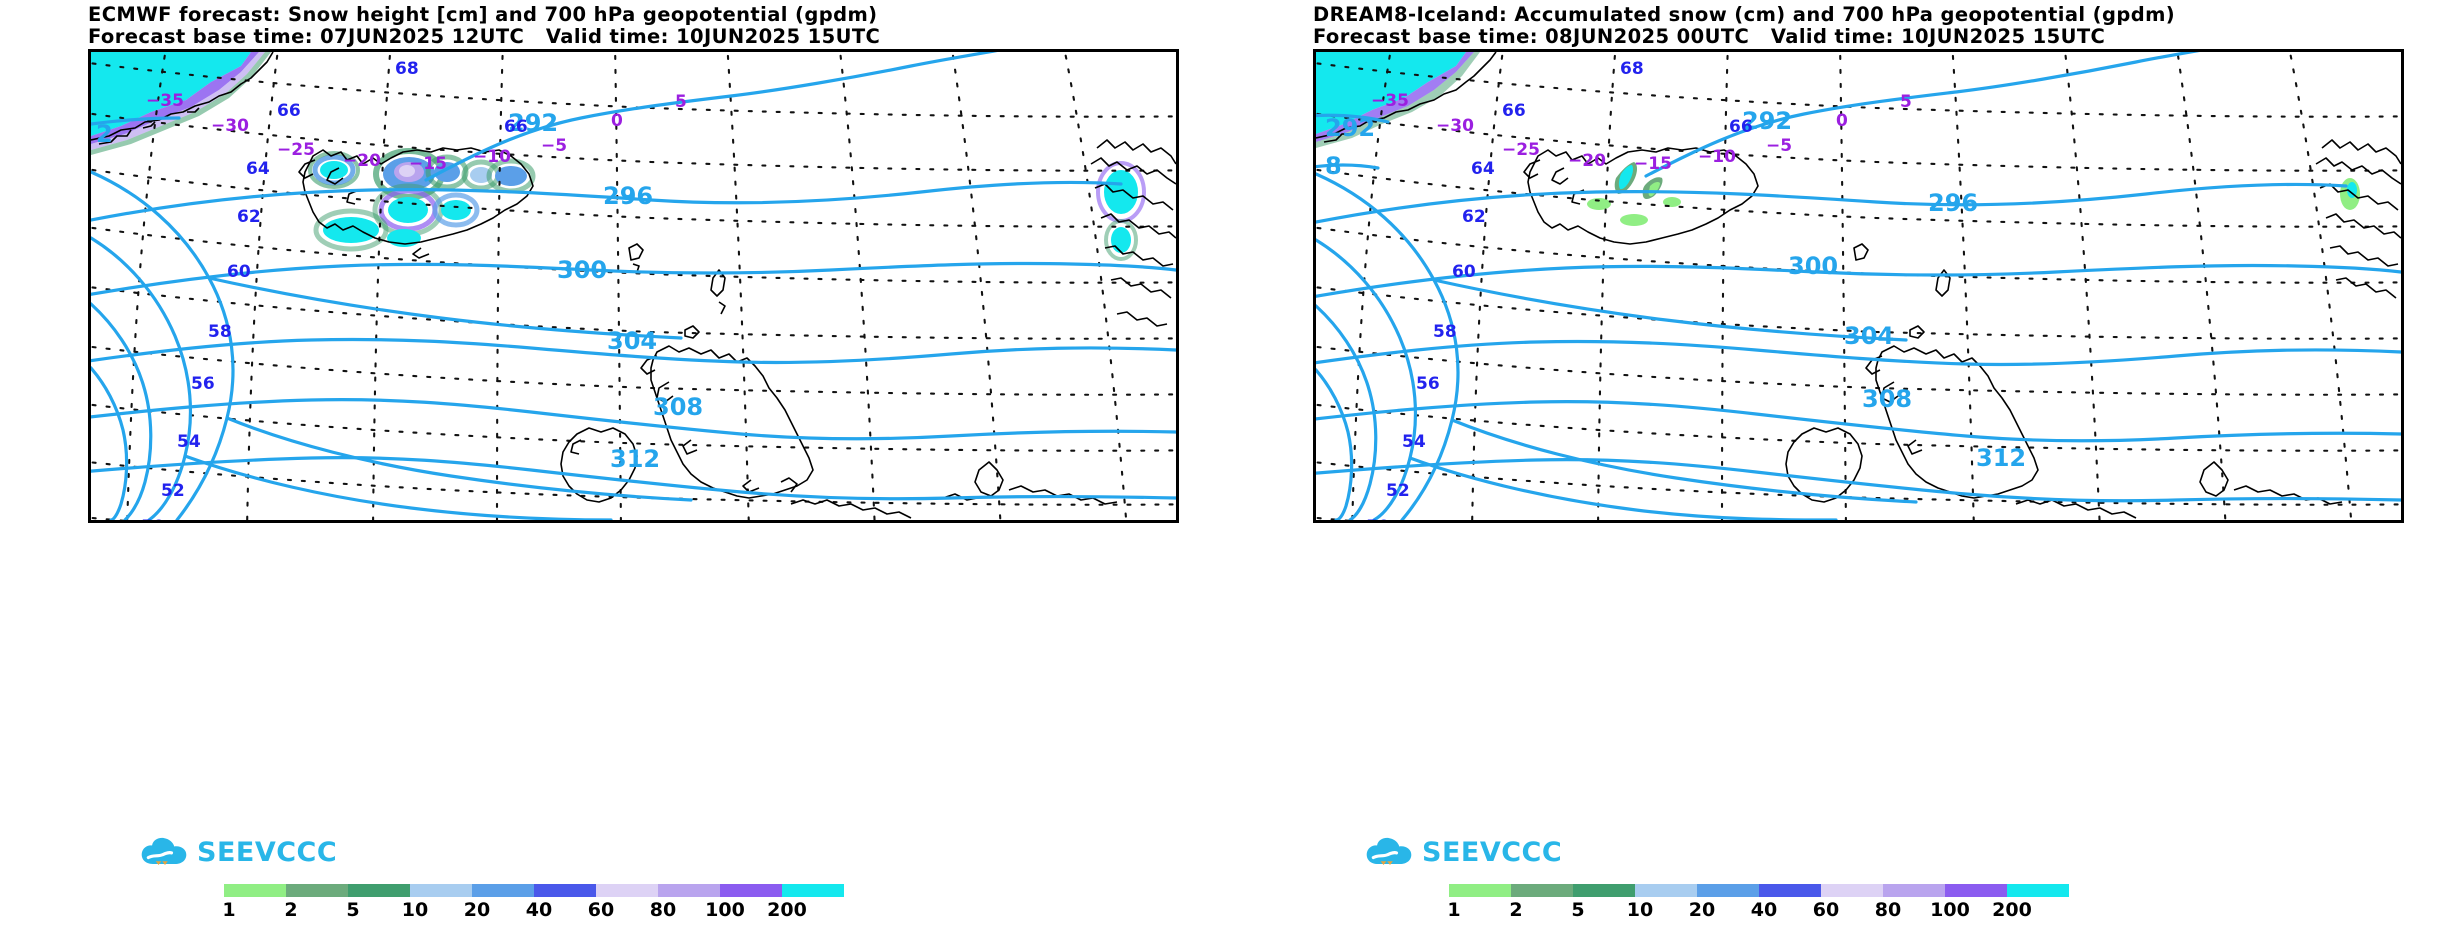 The width and height of the screenshot is (2449, 925). Describe the element at coordinates (296, 150) in the screenshot. I see `lon-label--25: −25` at that location.